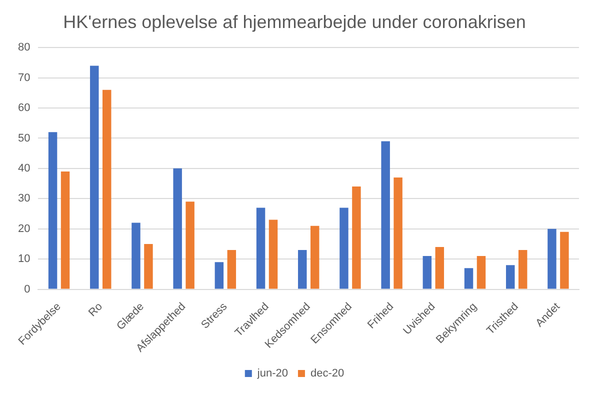  Describe the element at coordinates (24, 228) in the screenshot. I see `y-tick-label: 20` at that location.